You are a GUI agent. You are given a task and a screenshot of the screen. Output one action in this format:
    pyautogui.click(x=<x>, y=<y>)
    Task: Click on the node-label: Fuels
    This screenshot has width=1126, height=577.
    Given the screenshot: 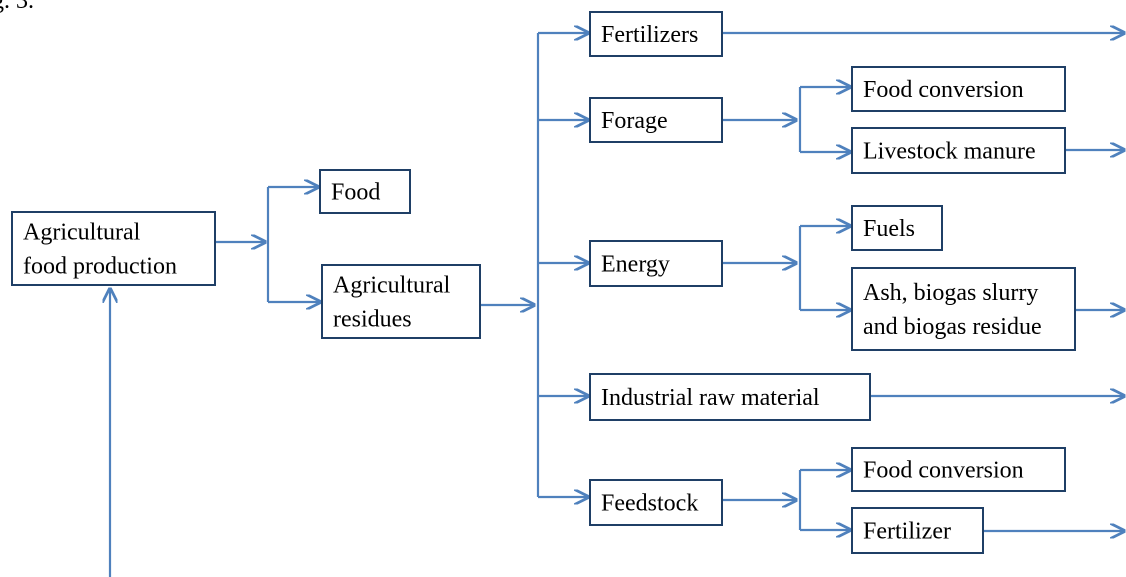 What is the action you would take?
    pyautogui.click(x=889, y=229)
    